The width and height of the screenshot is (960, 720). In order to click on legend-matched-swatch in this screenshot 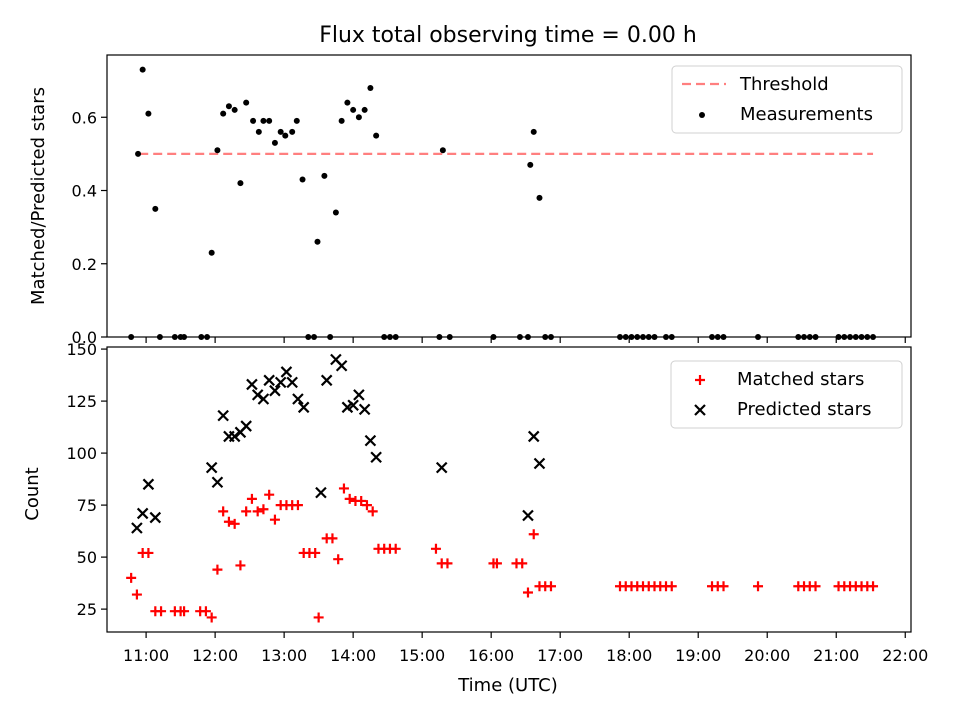, I will do `click(700, 380)`.